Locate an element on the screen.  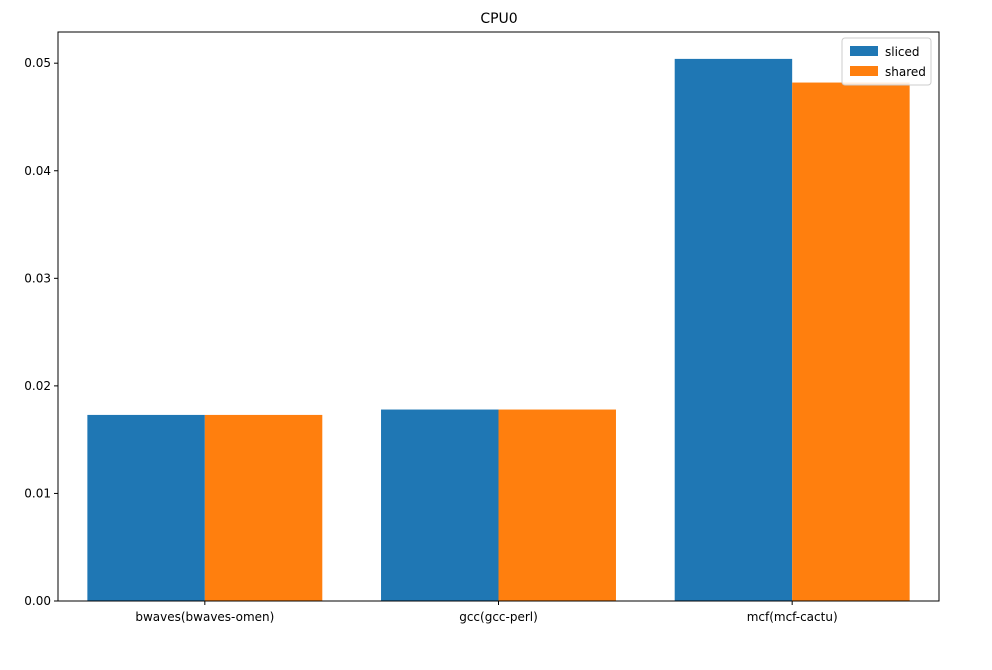
x-tick-label: bwaves(bwaves-omen) is located at coordinates (204, 617).